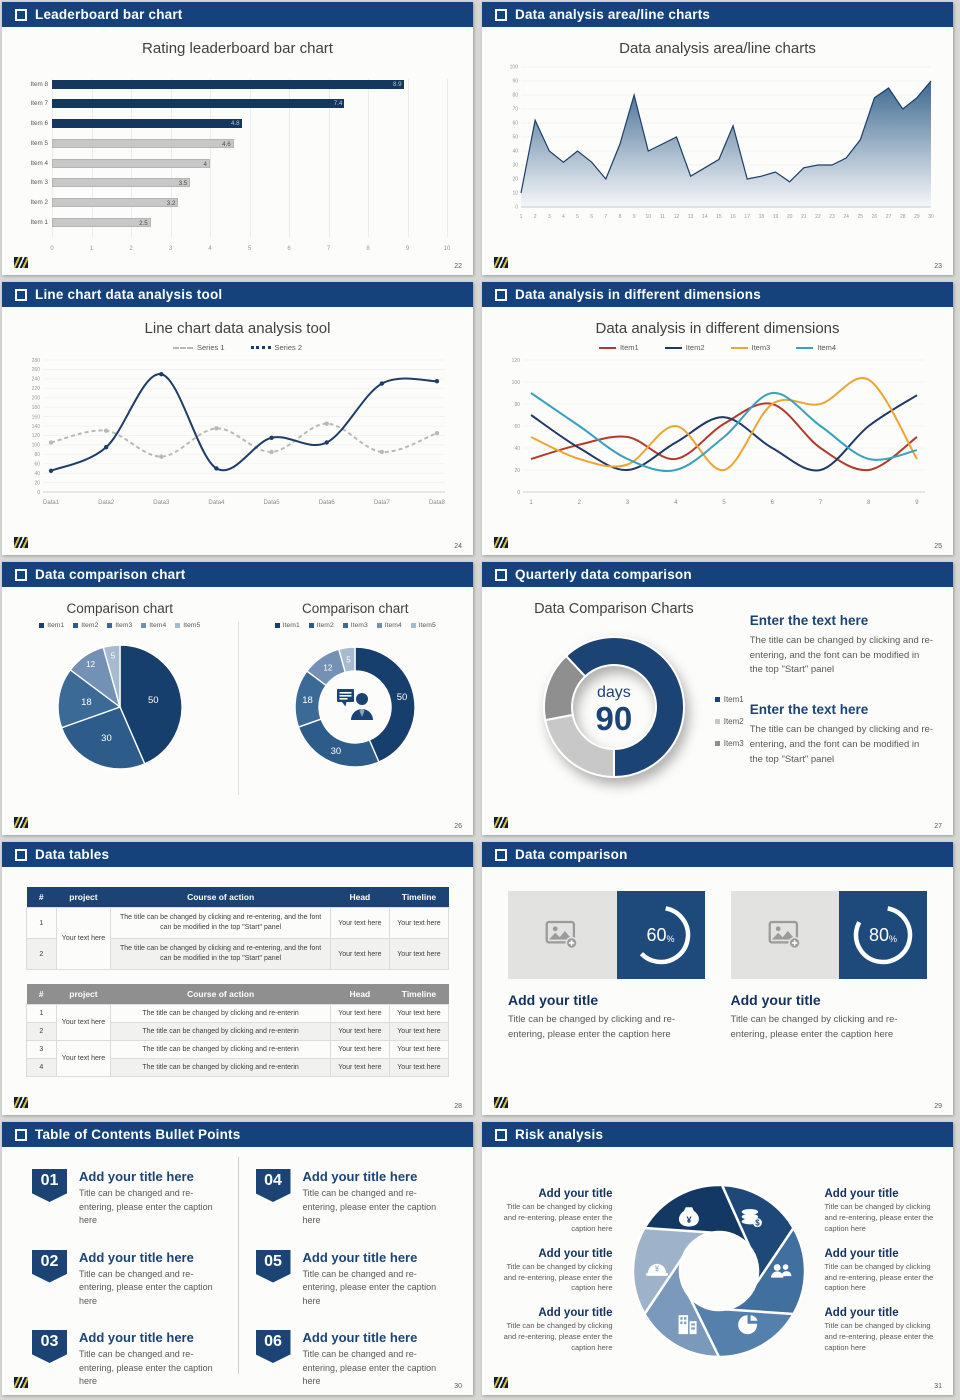 The height and width of the screenshot is (1400, 960). I want to click on cell-index: 1, so click(41, 923).